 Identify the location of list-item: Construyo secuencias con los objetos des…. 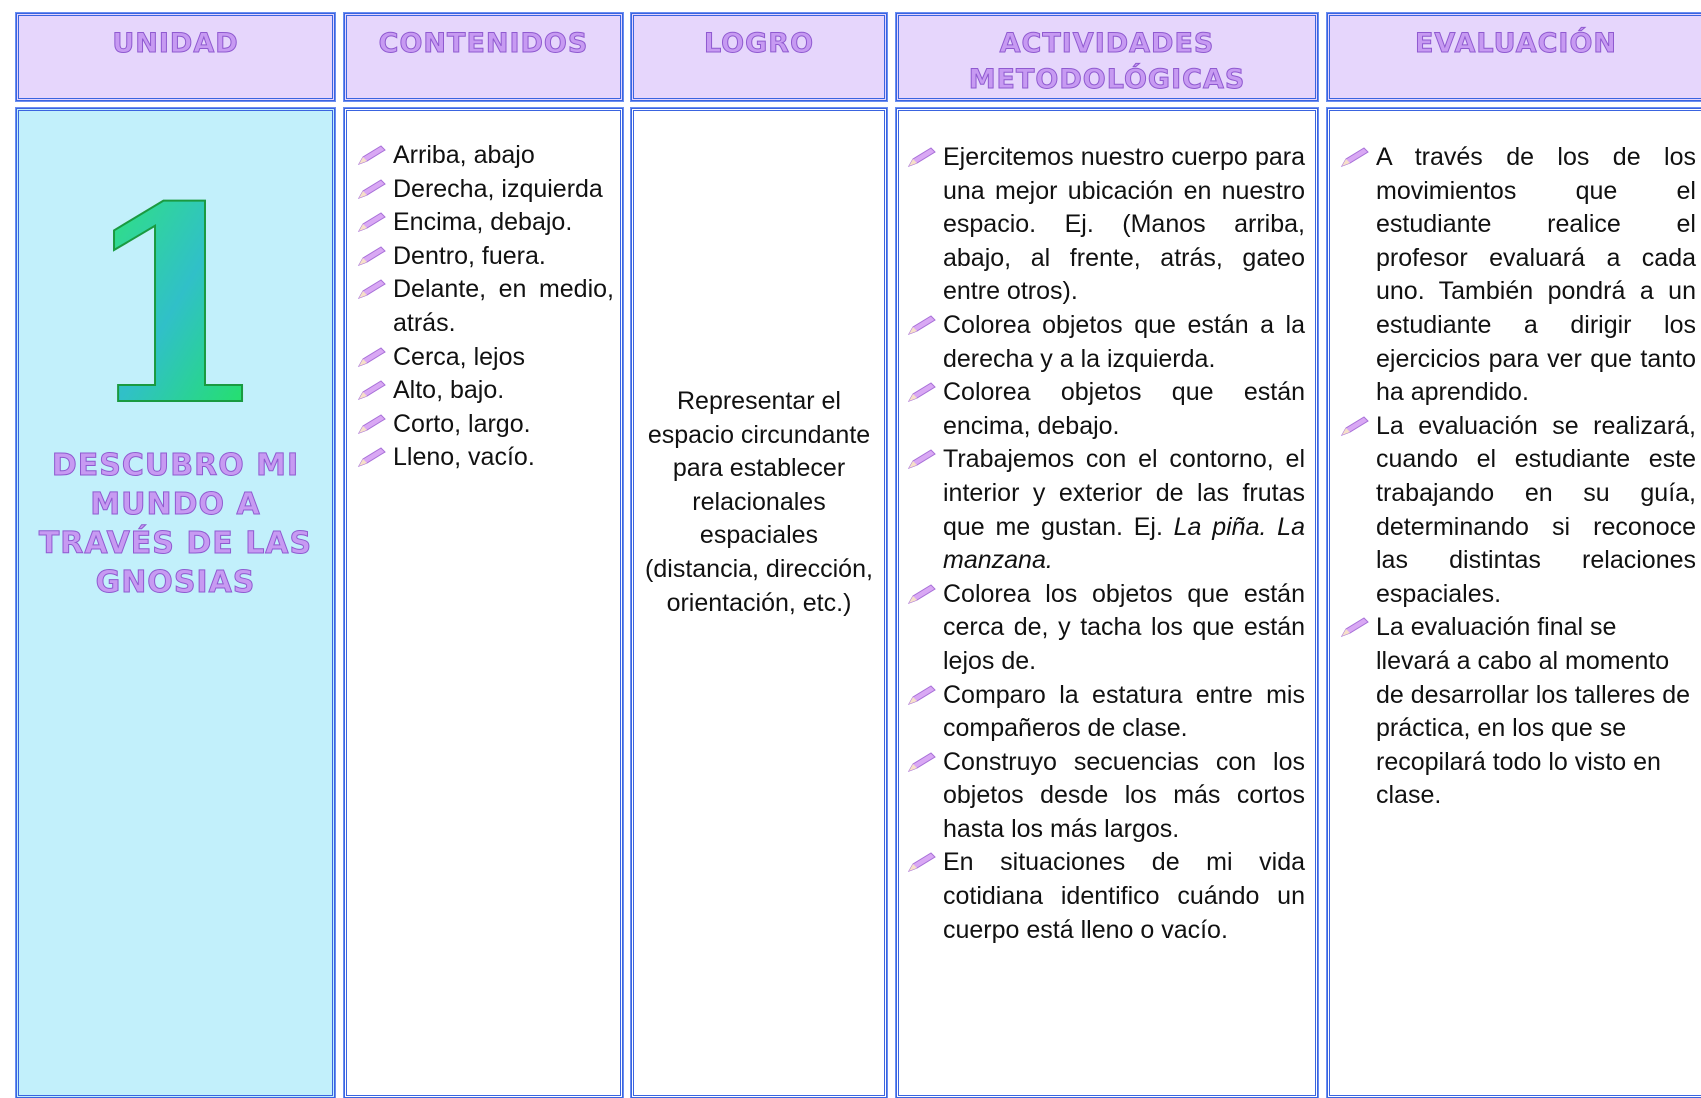
(1105, 796).